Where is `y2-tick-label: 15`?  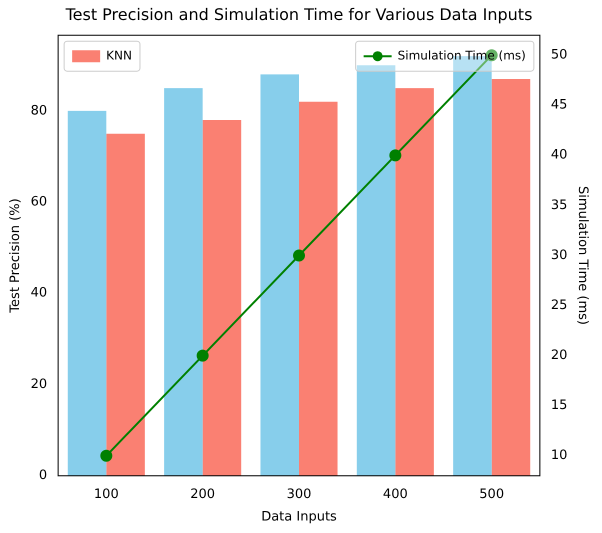 y2-tick-label: 15 is located at coordinates (559, 406).